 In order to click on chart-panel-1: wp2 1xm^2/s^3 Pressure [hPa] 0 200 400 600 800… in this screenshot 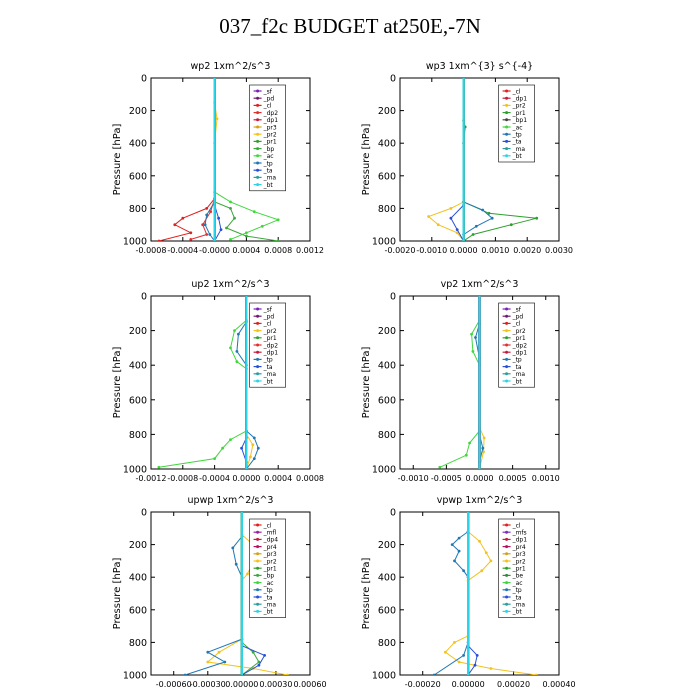, I will do `click(218, 158)`.